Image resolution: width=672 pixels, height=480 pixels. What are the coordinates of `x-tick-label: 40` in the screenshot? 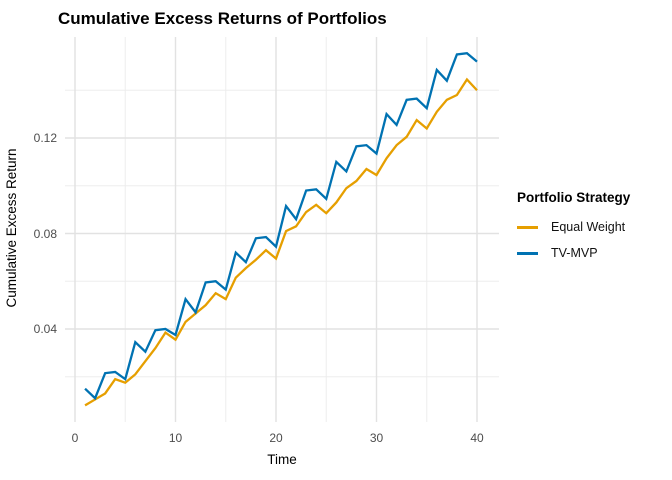 It's located at (477, 438).